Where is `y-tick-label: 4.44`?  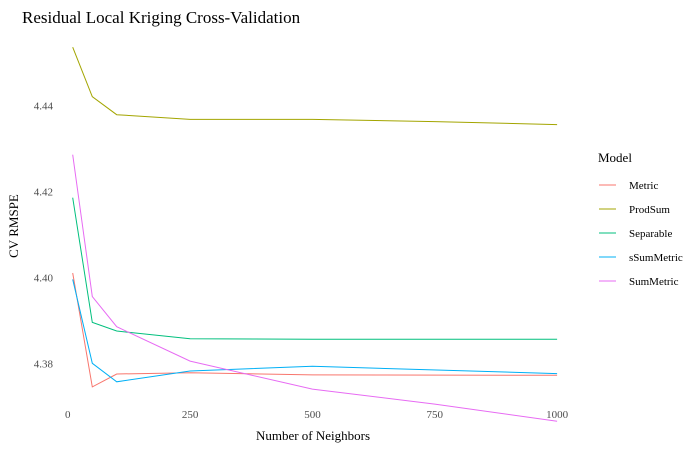 y-tick-label: 4.44 is located at coordinates (44, 106).